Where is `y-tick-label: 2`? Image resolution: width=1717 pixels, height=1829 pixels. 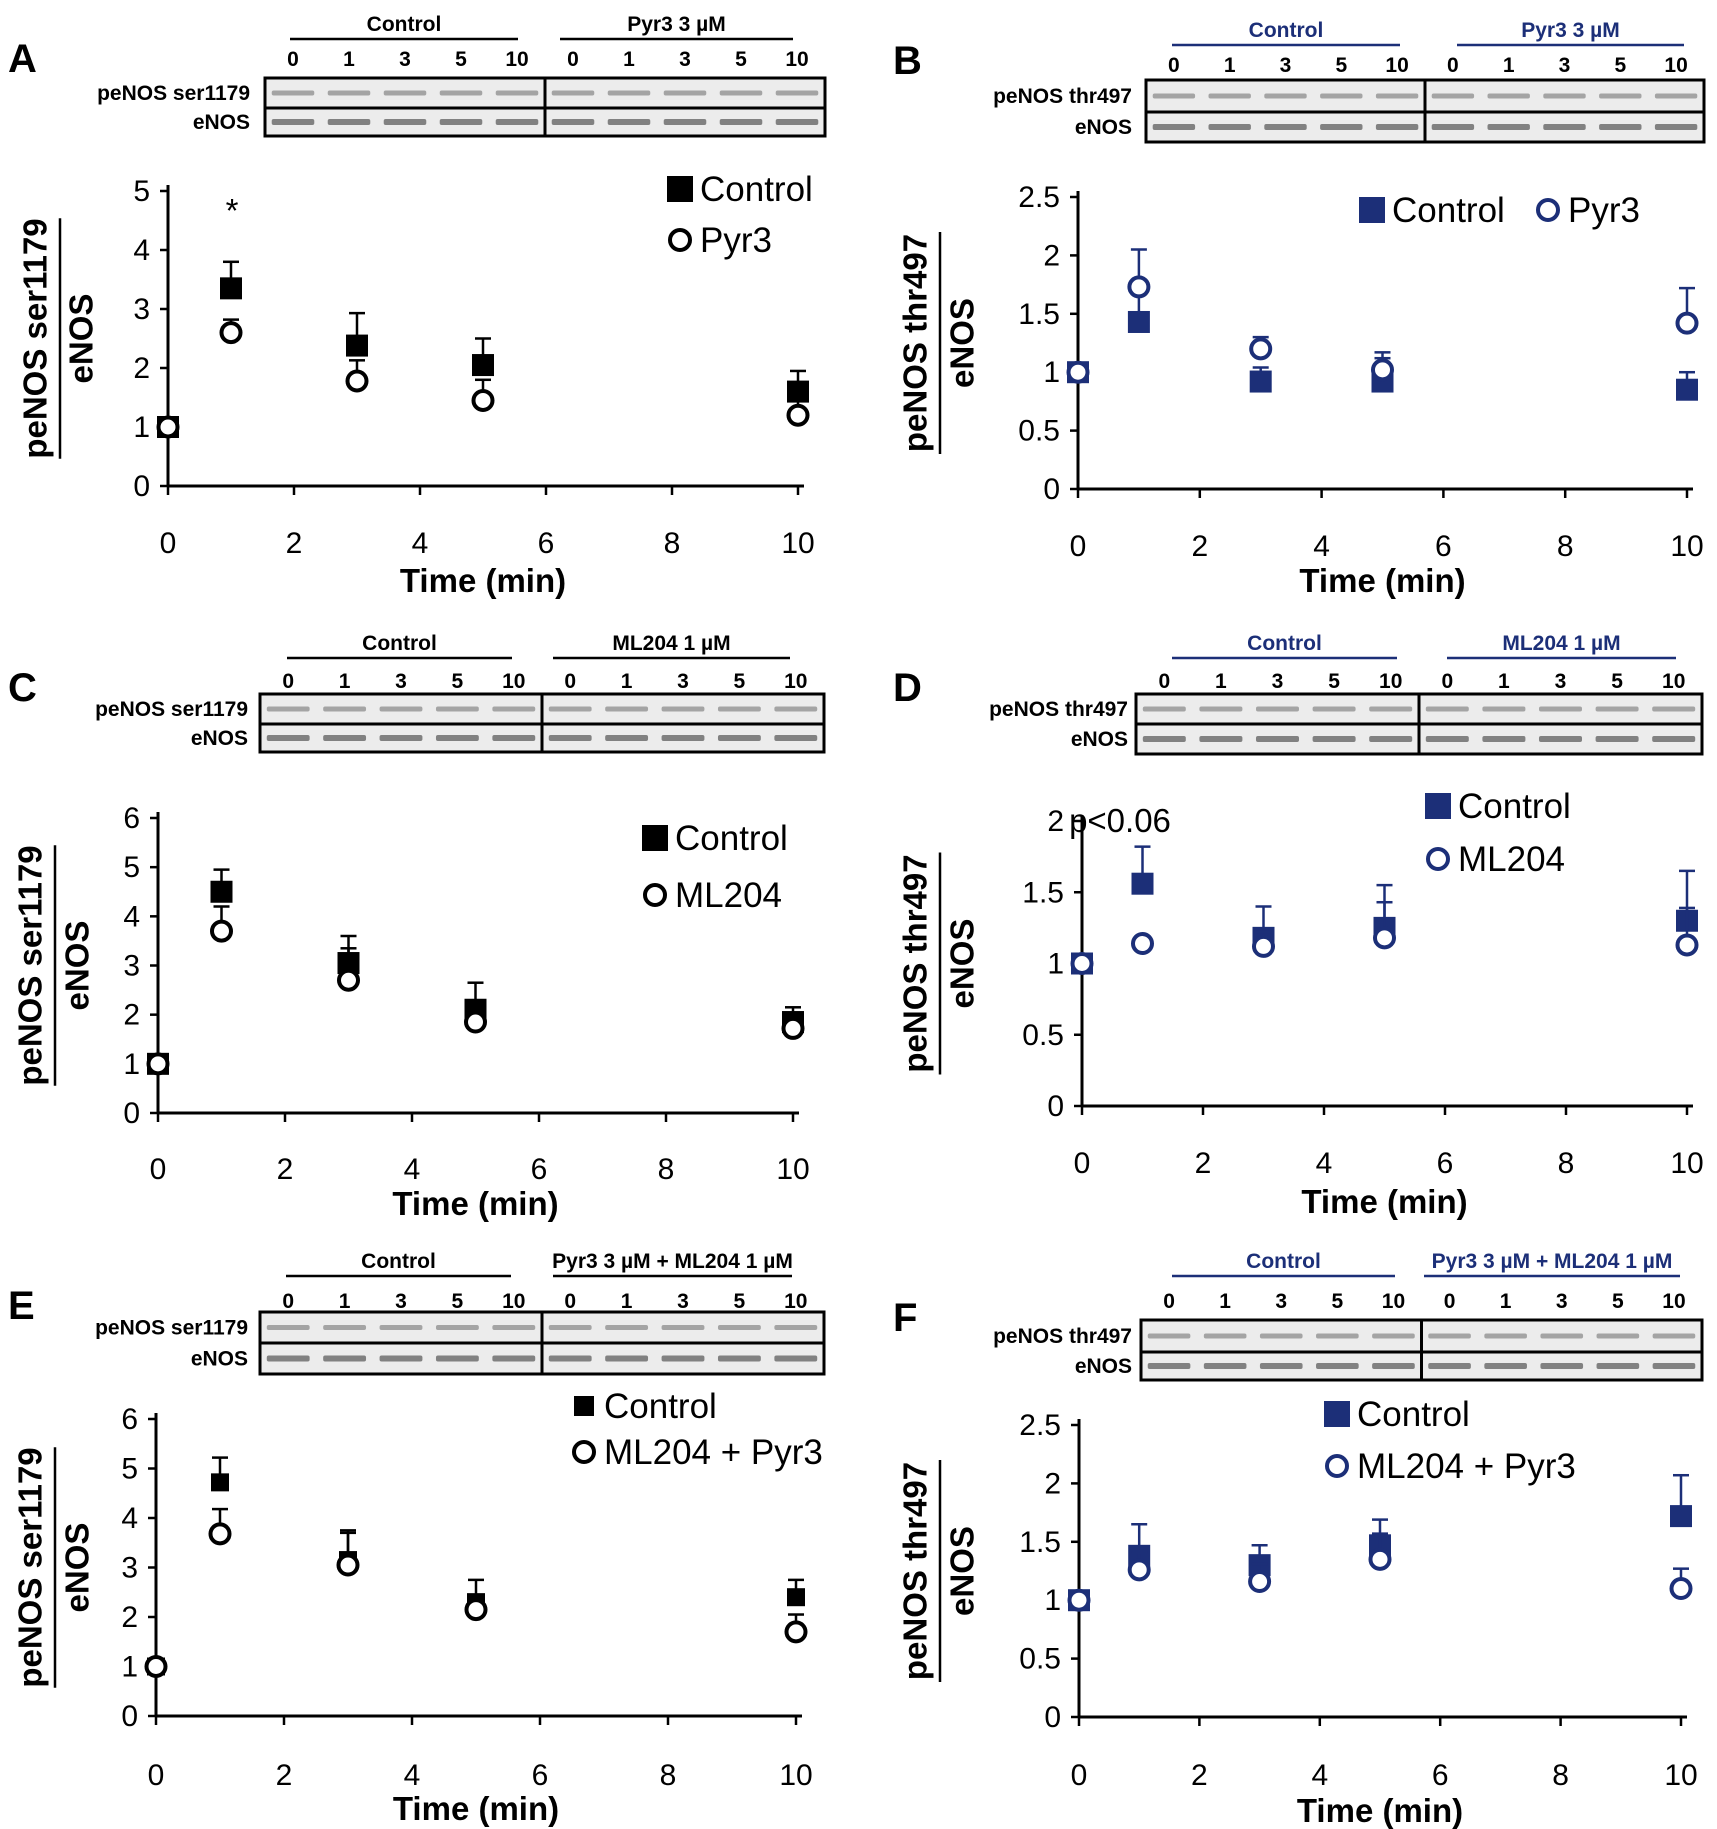 y-tick-label: 2 is located at coordinates (1055, 821).